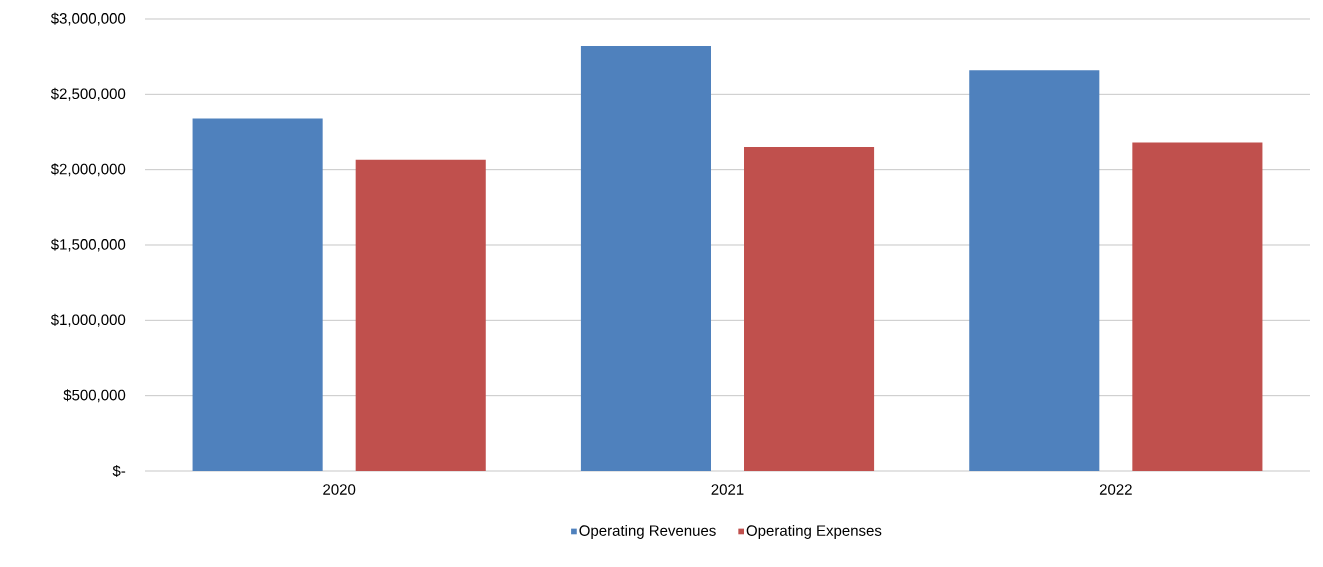 The width and height of the screenshot is (1323, 567). Describe the element at coordinates (1115, 489) in the screenshot. I see `x-tick-label: 2022` at that location.